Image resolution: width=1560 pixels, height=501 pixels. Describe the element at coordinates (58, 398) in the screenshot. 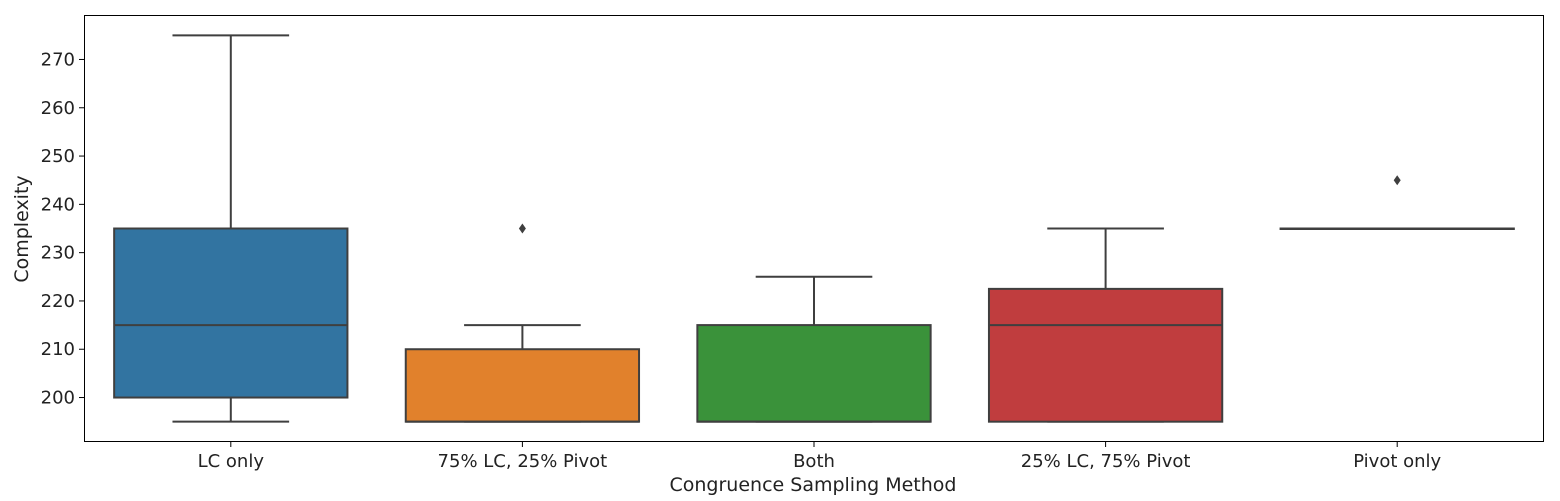

I see `y-tick-label: 200` at that location.